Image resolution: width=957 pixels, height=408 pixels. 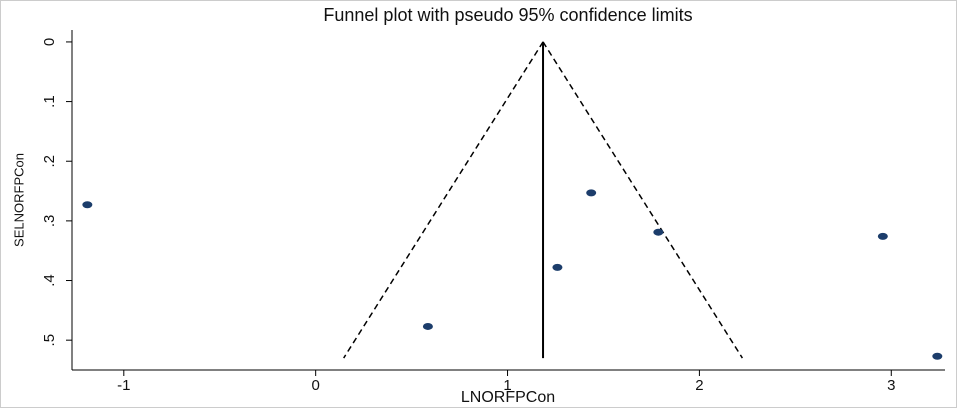 What do you see at coordinates (316, 385) in the screenshot?
I see `x-tick-label: 0` at bounding box center [316, 385].